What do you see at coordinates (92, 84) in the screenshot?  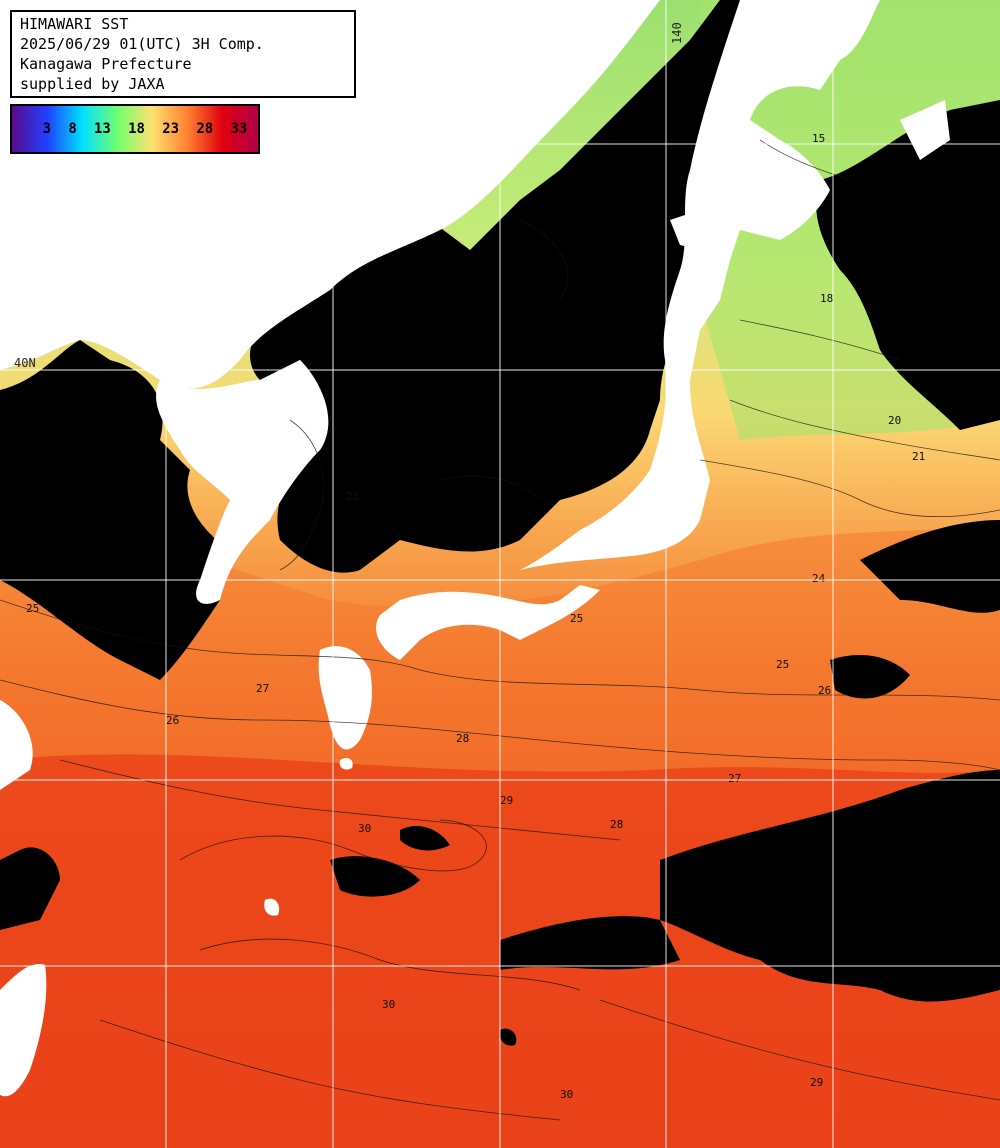 I see `data-credit: supplied by JAXA` at bounding box center [92, 84].